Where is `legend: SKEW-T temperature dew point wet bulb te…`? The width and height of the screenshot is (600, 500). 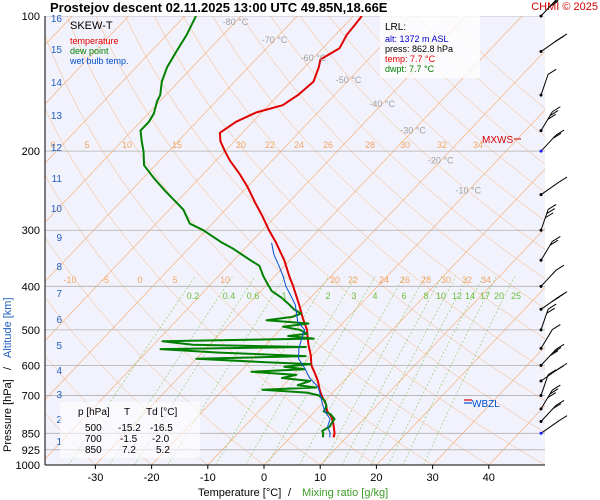
legend: SKEW-T temperature dew point wet bulb te… is located at coordinates (99, 43).